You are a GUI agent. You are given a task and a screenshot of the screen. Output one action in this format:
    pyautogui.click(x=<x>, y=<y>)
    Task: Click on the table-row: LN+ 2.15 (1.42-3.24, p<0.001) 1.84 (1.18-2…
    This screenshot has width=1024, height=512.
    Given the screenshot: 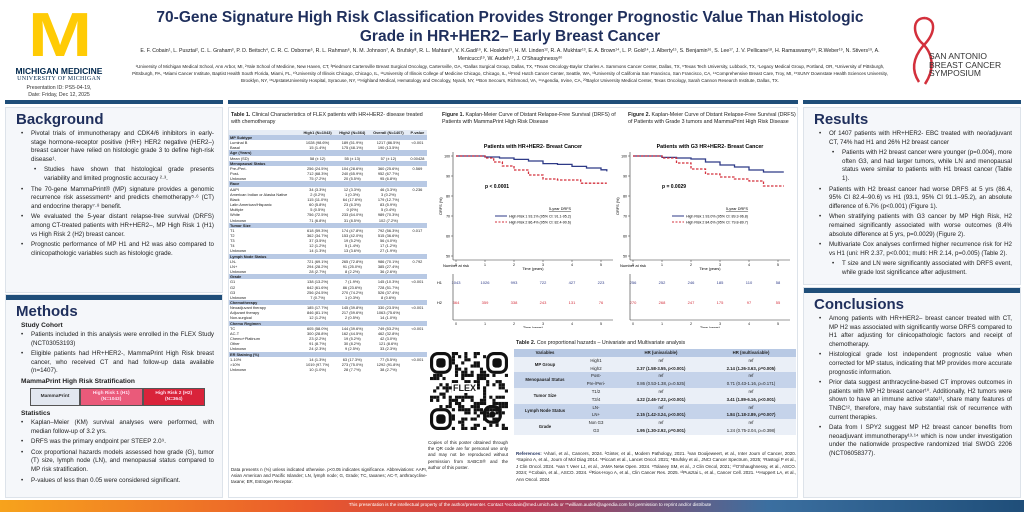 What is the action you would take?
    pyautogui.click(x=655, y=415)
    